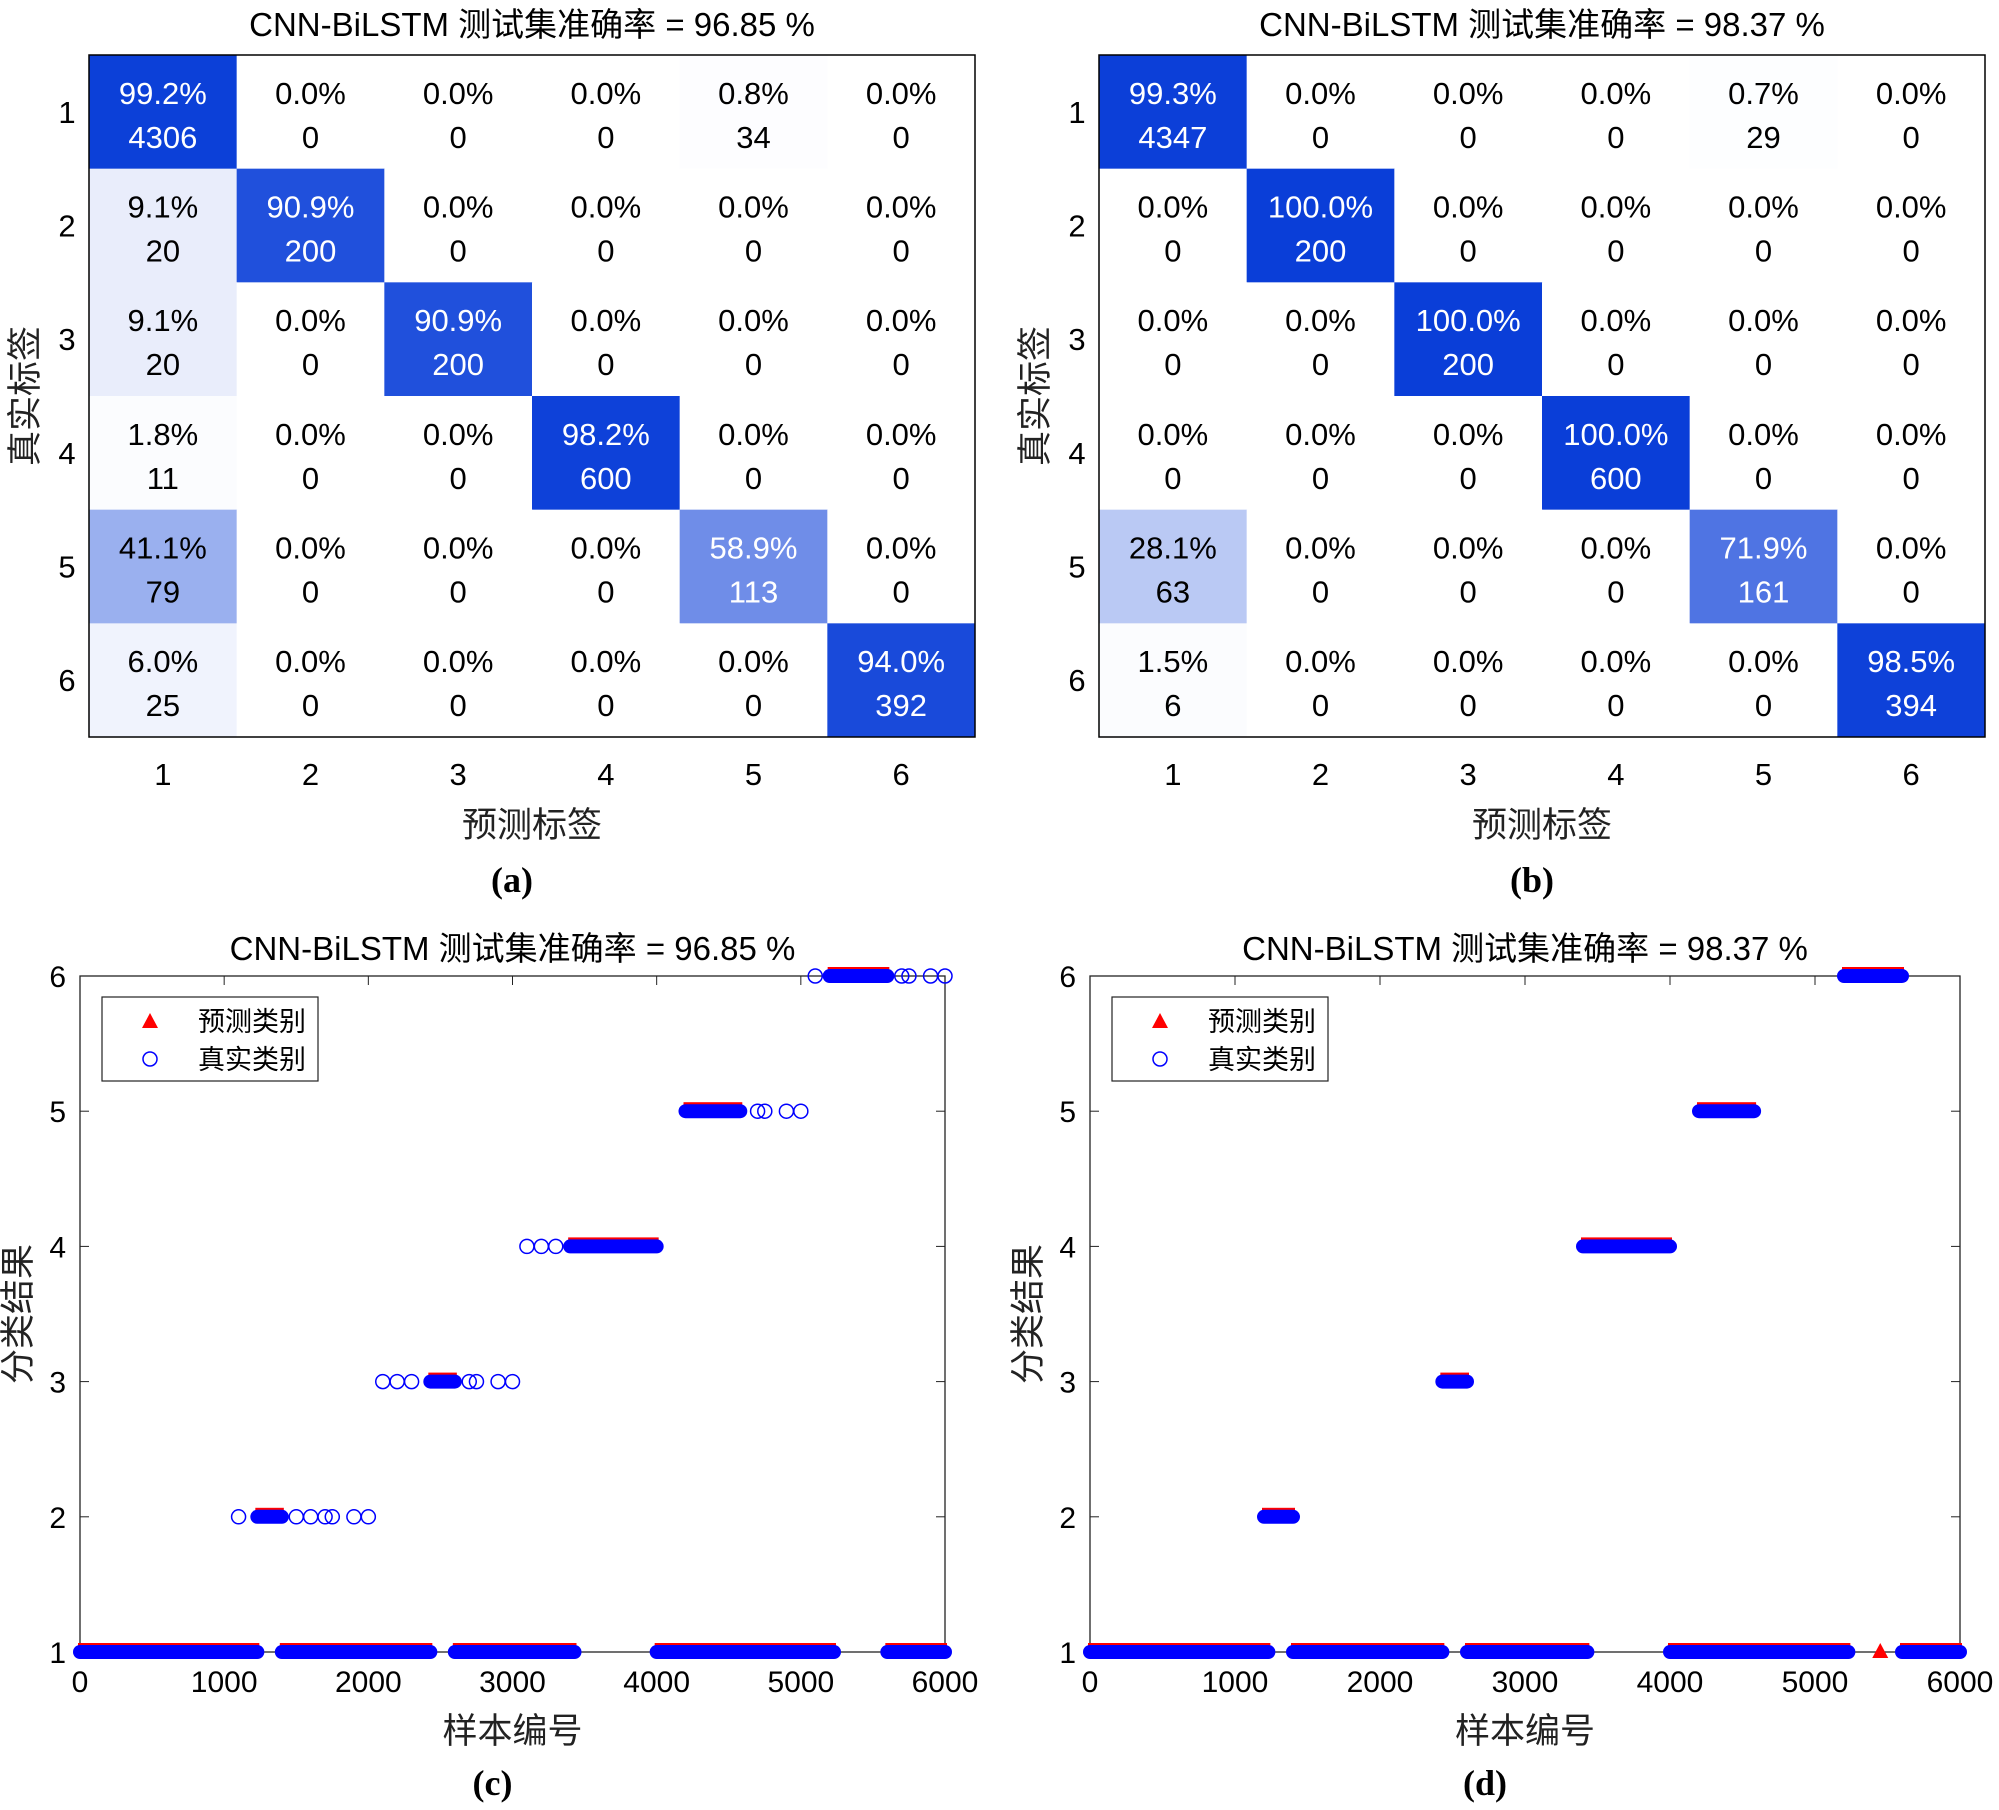  I want to click on matrix-cell: 6.0% 25, so click(163, 680).